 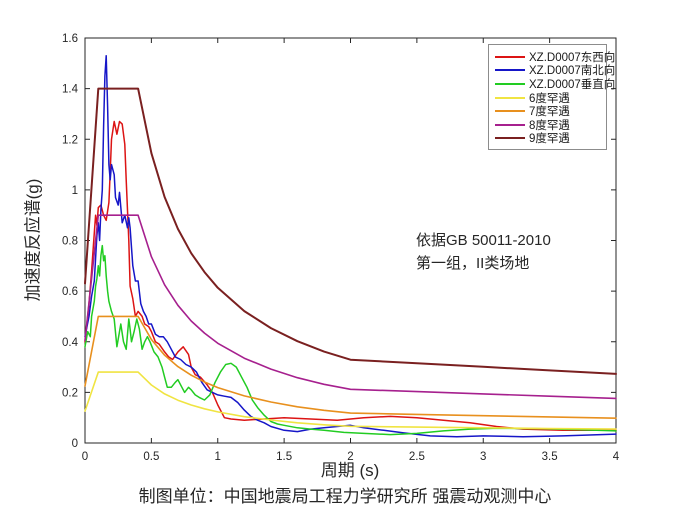 What do you see at coordinates (572, 84) in the screenshot?
I see `legend-label: XZ.D0007垂直向` at bounding box center [572, 84].